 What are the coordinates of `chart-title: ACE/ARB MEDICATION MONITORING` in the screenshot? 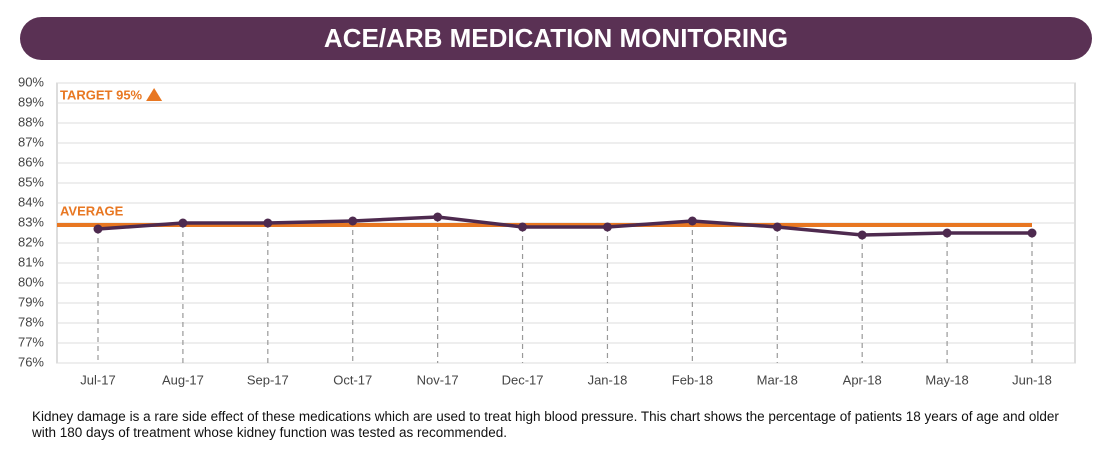 It's located at (556, 38).